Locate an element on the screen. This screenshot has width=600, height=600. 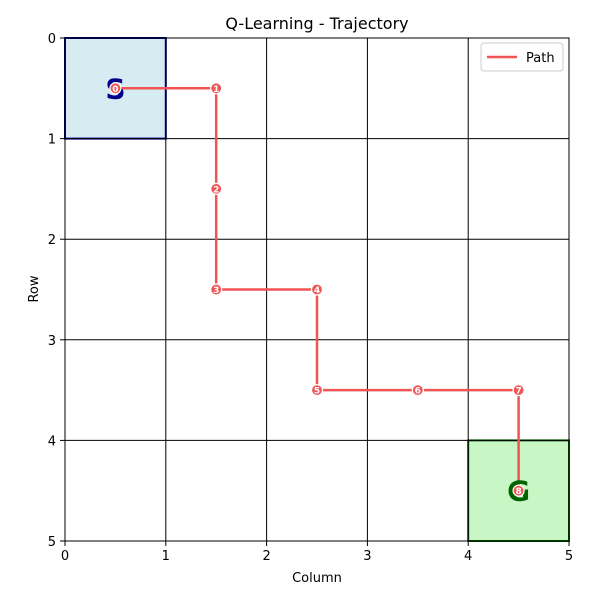
y-tick-label: 4 is located at coordinates (52, 441).